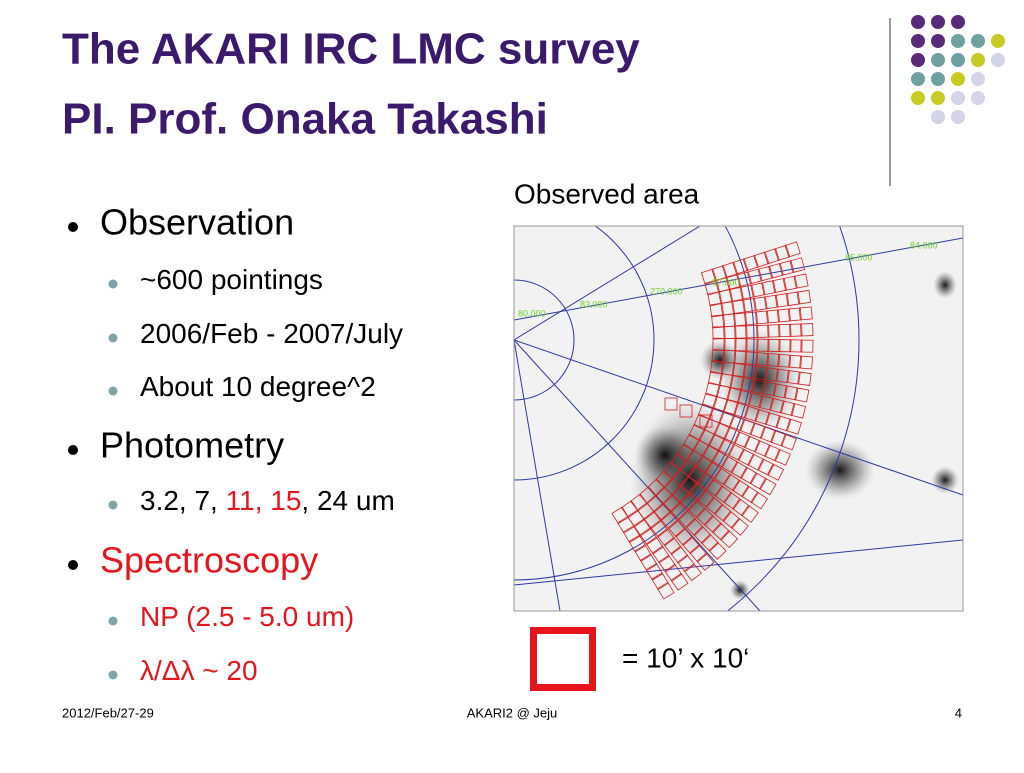  Describe the element at coordinates (264, 500) in the screenshot. I see `text-segment: 11, 15` at that location.